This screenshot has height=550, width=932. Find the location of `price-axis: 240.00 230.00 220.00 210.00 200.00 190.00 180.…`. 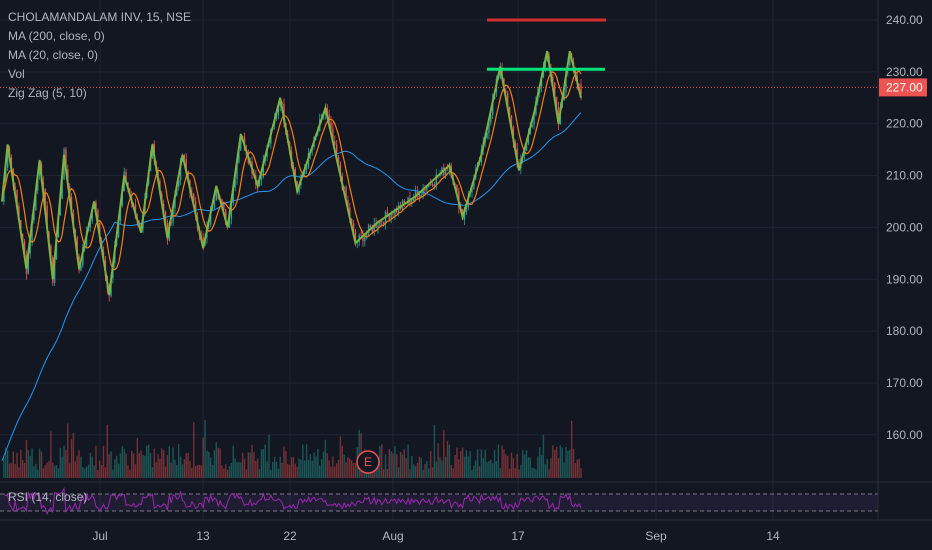

price-axis: 240.00 230.00 220.00 210.00 200.00 190.00 180.… is located at coordinates (902, 260).